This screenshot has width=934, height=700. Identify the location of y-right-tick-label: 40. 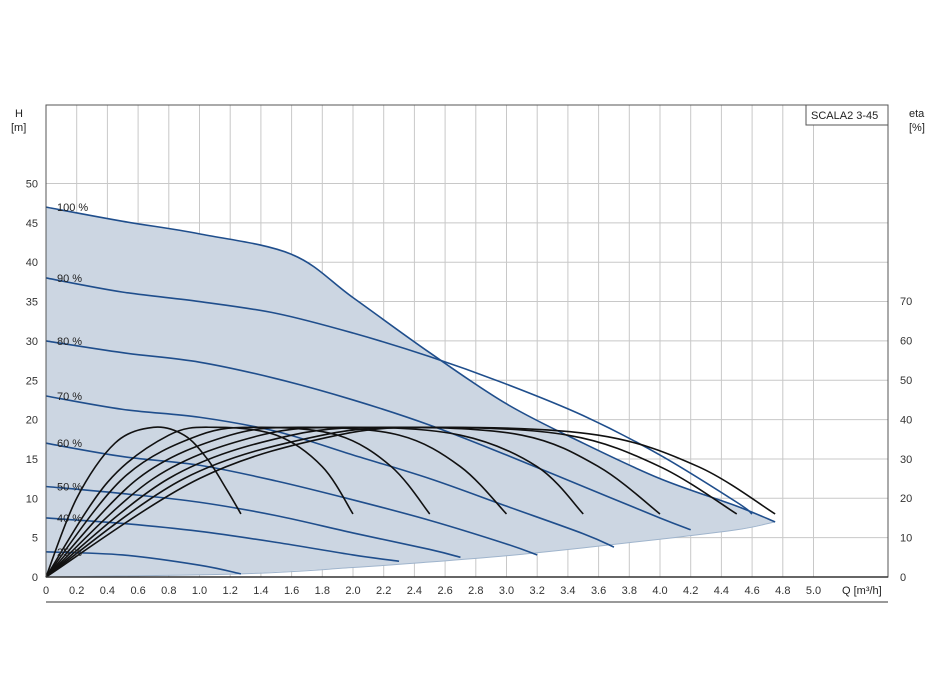
(906, 420).